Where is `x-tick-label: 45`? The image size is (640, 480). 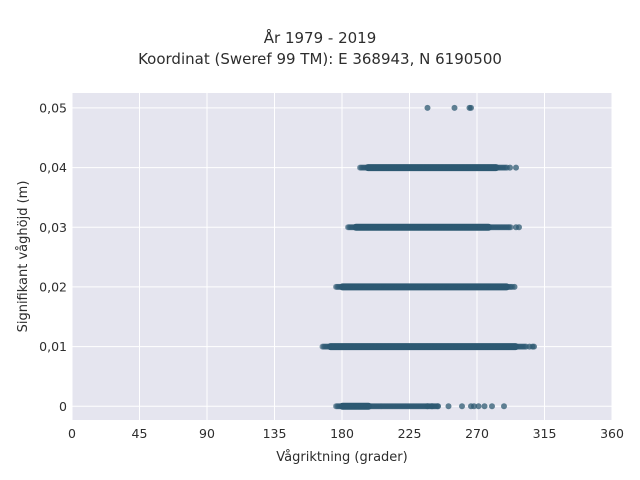 x-tick-label: 45 is located at coordinates (140, 433).